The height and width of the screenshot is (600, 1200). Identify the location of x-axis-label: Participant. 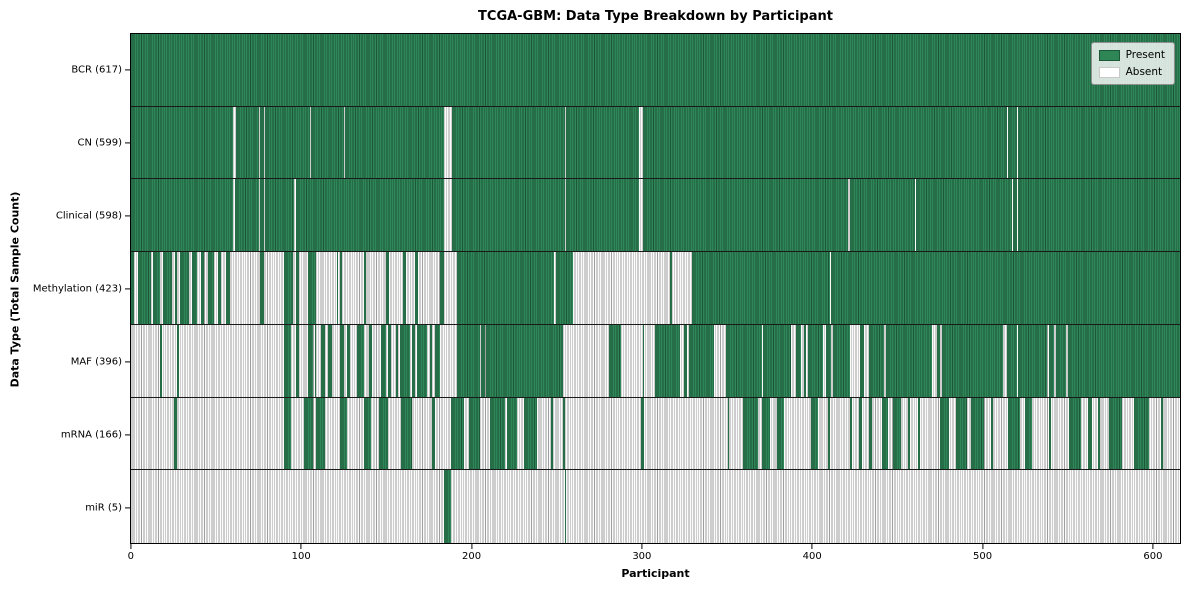
(655, 573).